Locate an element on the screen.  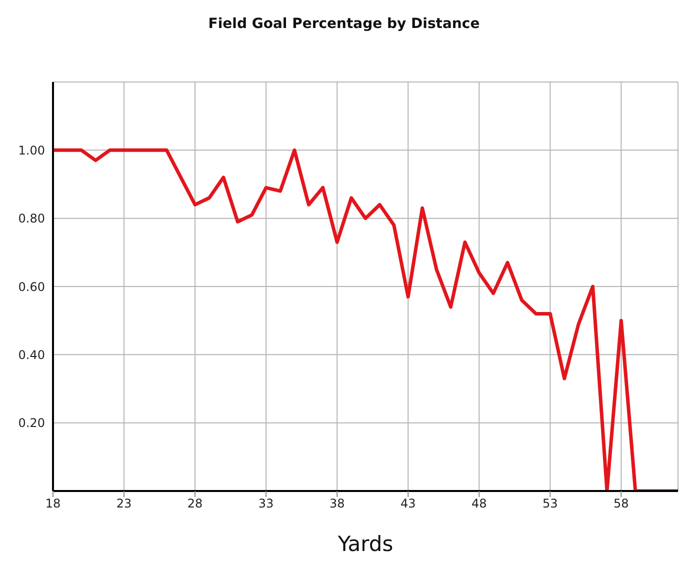
y-tick-label: 0.60 is located at coordinates (31, 287).